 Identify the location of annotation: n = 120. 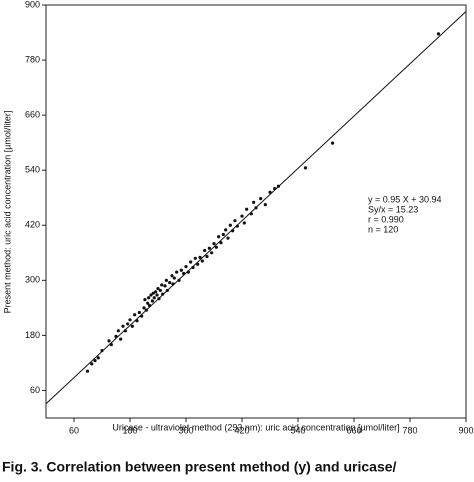
(383, 229).